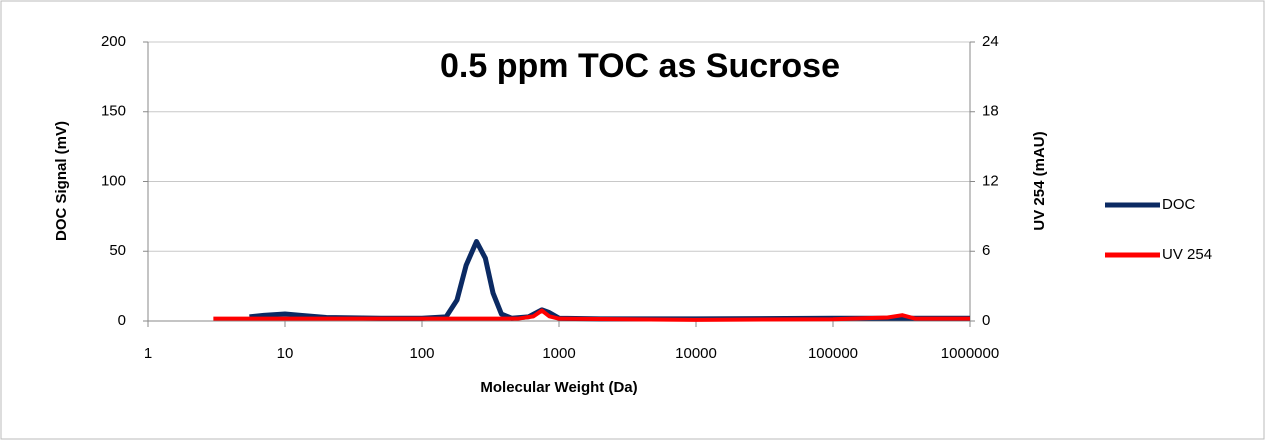  Describe the element at coordinates (986, 320) in the screenshot. I see `y2-tick-label: 0` at that location.